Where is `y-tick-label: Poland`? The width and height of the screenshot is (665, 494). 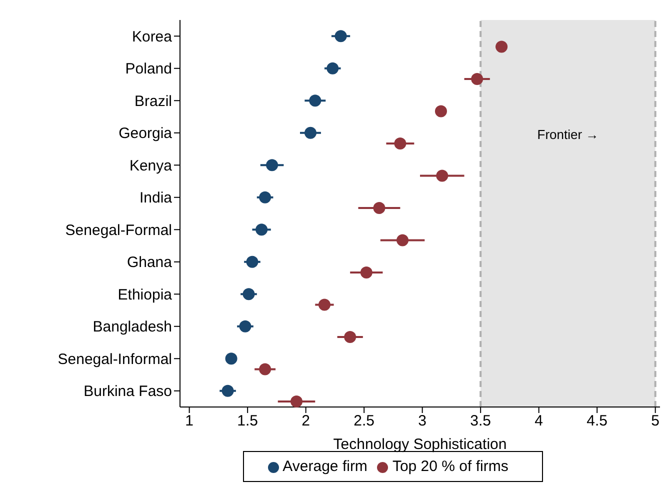 y-tick-label: Poland is located at coordinates (148, 69).